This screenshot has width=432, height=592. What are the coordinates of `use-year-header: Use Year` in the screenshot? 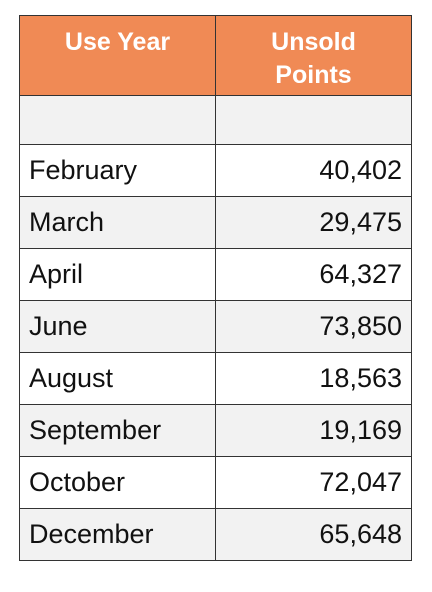 It's located at (117, 55).